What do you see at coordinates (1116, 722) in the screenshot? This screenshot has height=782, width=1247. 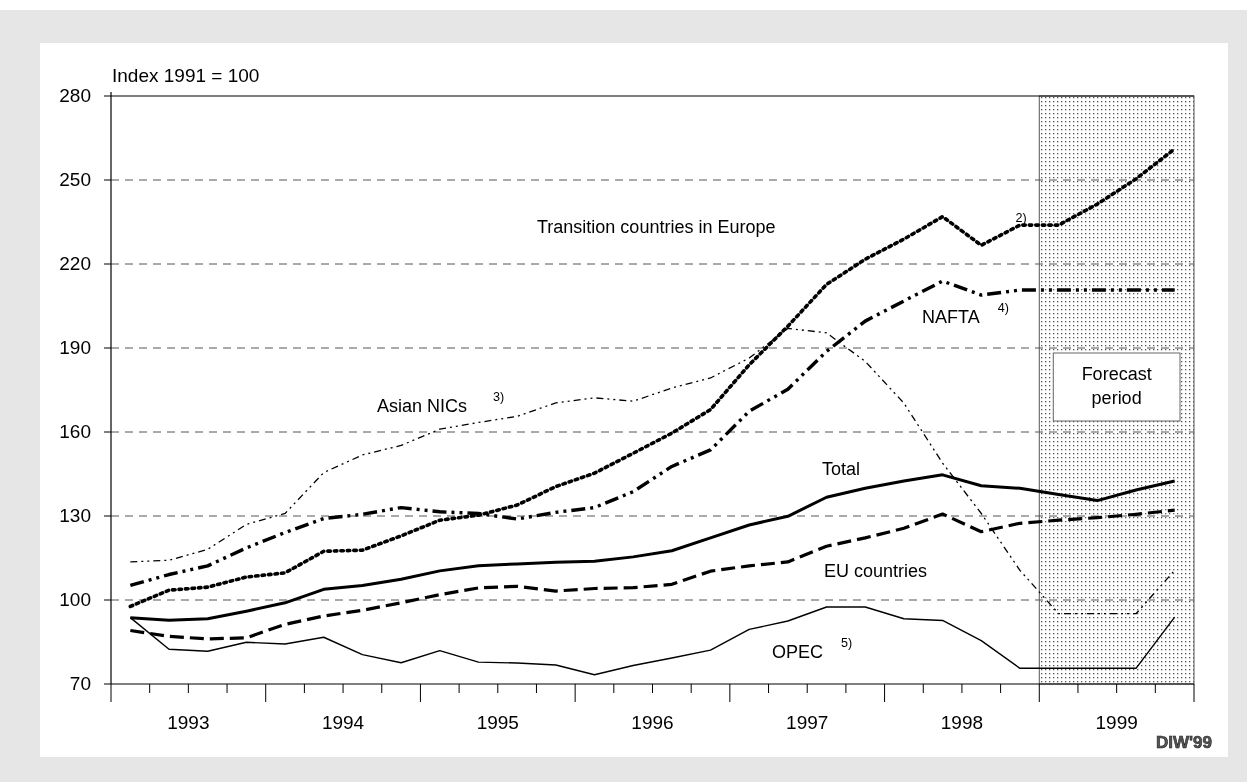 I see `x-tick-label: 1999` at bounding box center [1116, 722].